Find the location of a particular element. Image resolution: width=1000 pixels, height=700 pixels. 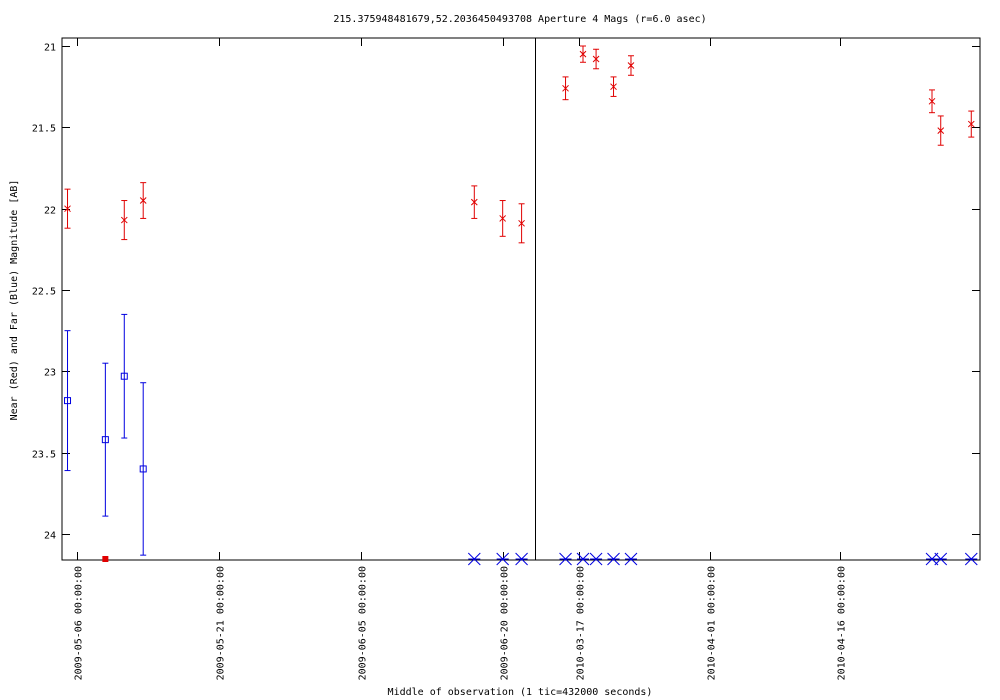

x-tick-label: 2009-05-21 00:00:00 is located at coordinates (221, 623).